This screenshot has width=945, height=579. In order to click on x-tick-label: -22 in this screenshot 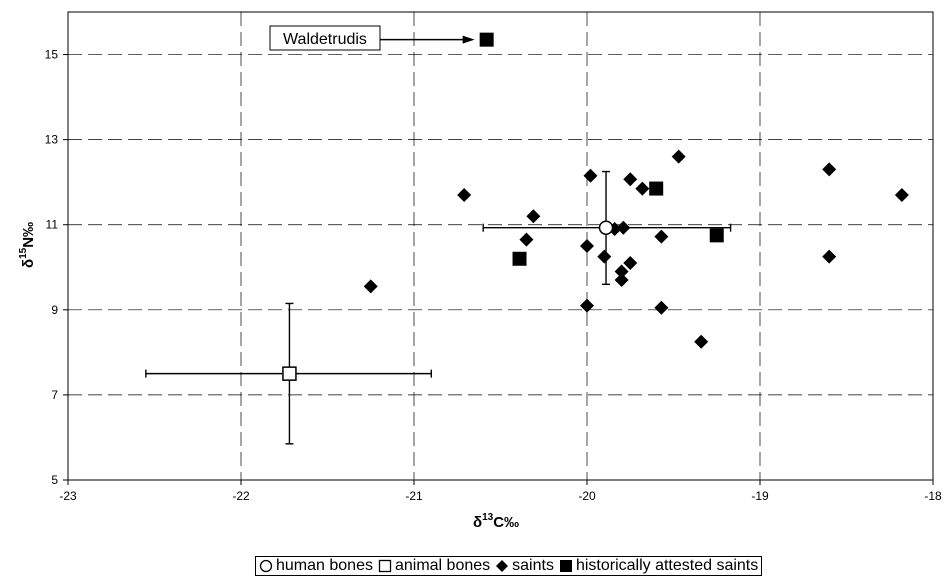, I will do `click(241, 496)`.